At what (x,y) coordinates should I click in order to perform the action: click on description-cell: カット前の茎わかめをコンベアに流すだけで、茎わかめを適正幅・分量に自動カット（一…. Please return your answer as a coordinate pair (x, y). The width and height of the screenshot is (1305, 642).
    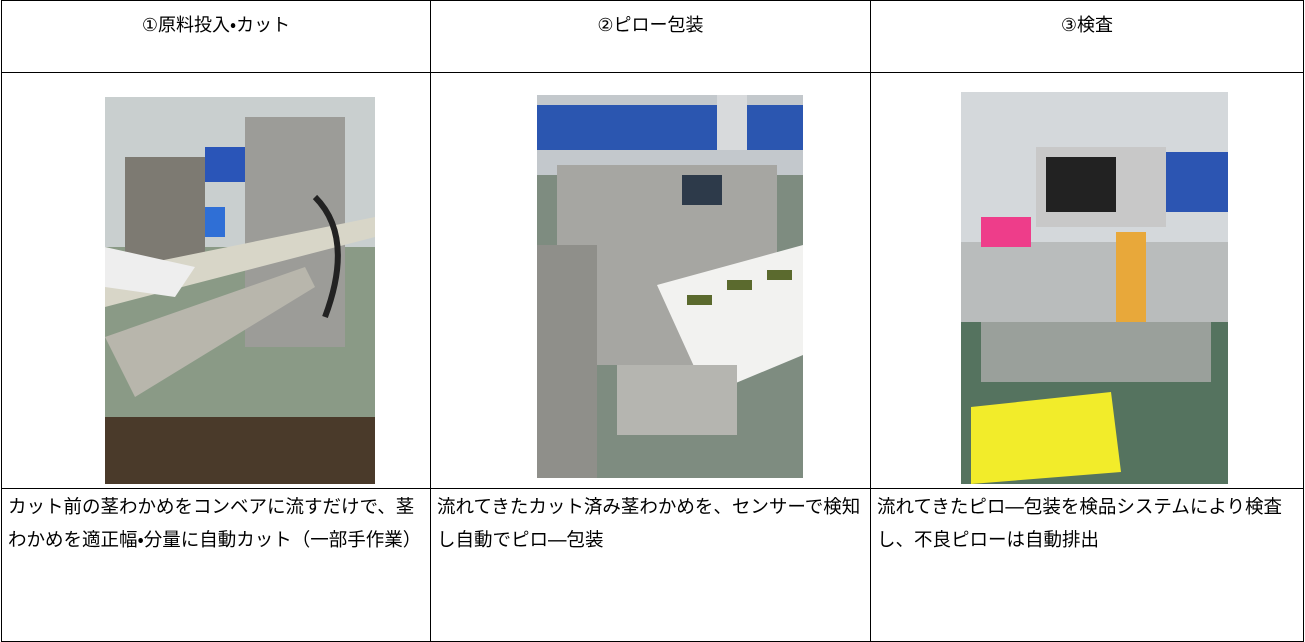
    Looking at the image, I should click on (216, 565).